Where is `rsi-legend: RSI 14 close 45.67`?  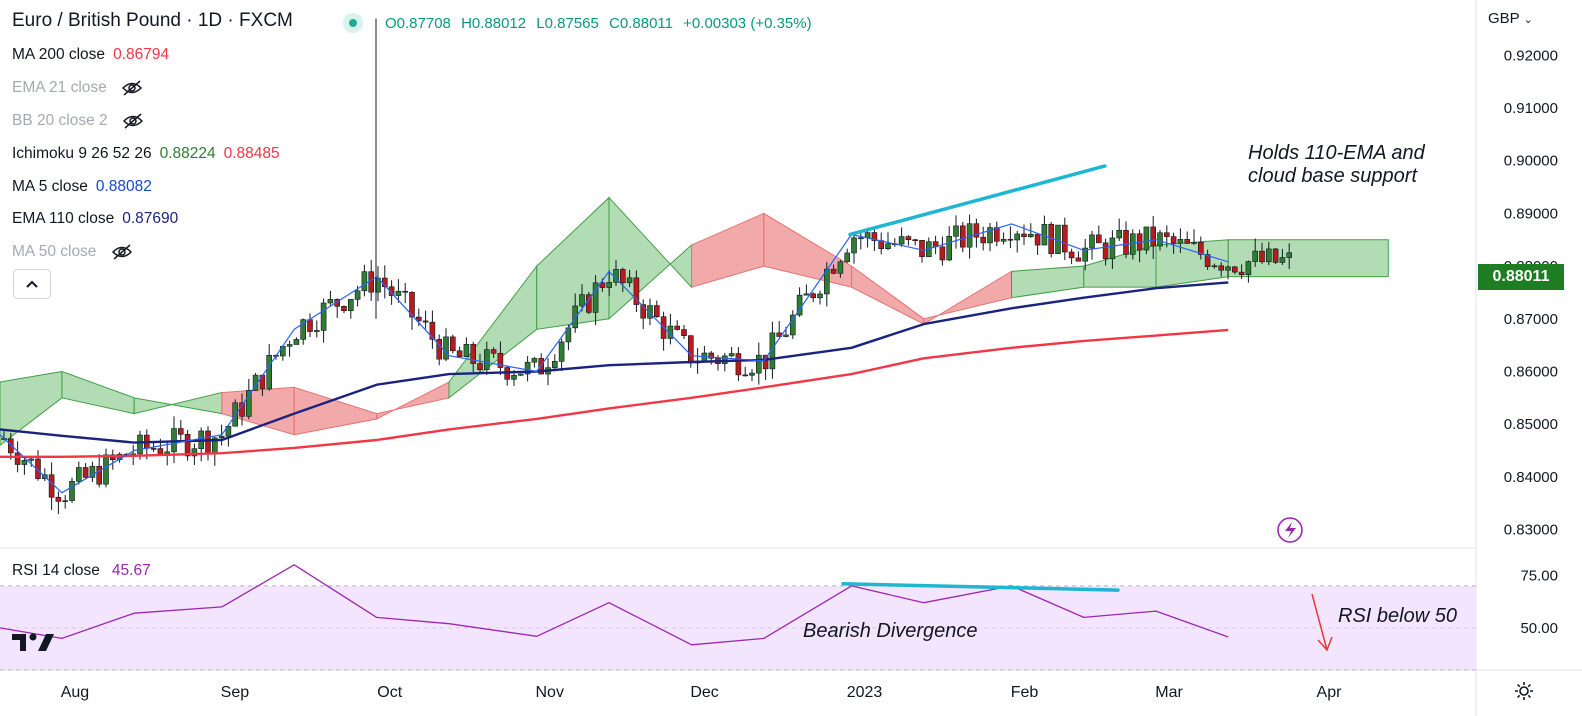
rsi-legend: RSI 14 close 45.67 is located at coordinates (81, 571).